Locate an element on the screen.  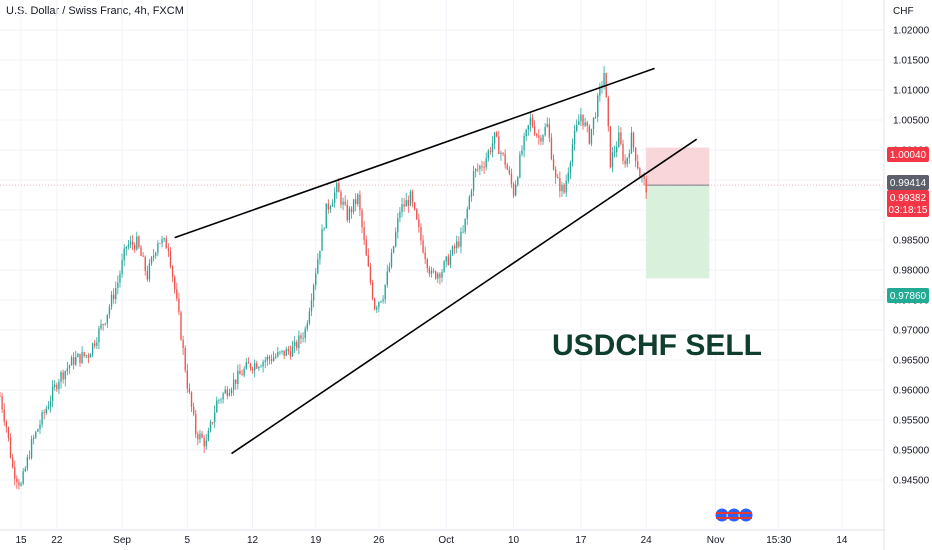
x-tick-label: 15:30 is located at coordinates (778, 540).